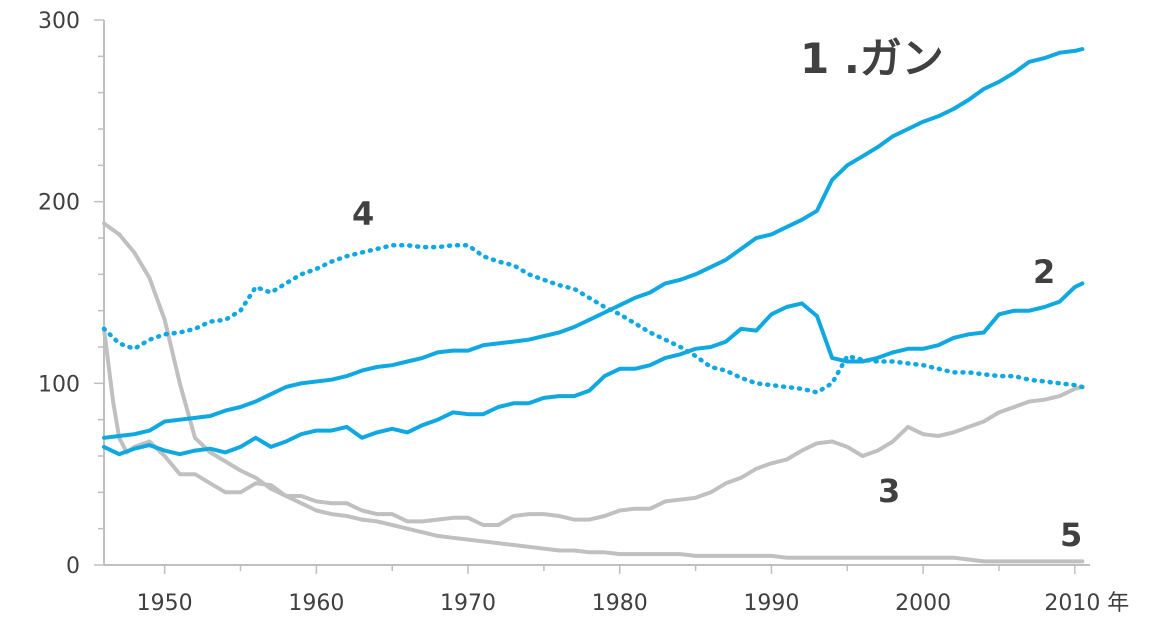 The image size is (1162, 631). I want to click on x-tick-label: 1980, so click(620, 603).